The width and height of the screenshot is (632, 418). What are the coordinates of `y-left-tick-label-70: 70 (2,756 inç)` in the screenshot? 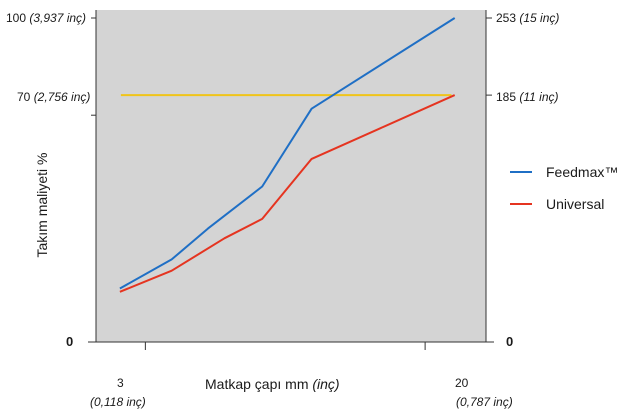 It's located at (54, 97).